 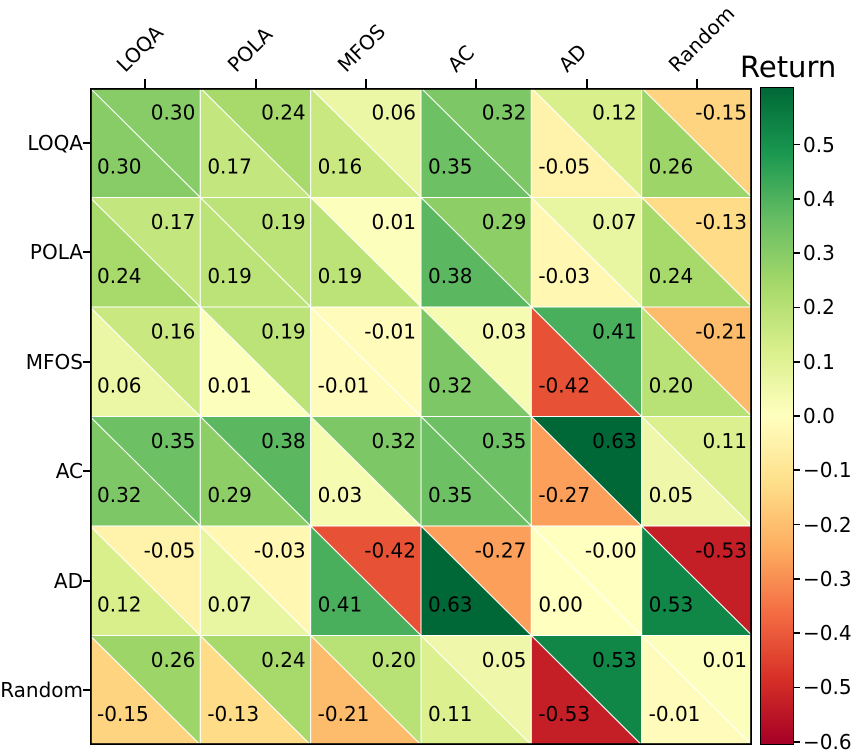 I want to click on cell-upper-value: 0.06, so click(x=393, y=113).